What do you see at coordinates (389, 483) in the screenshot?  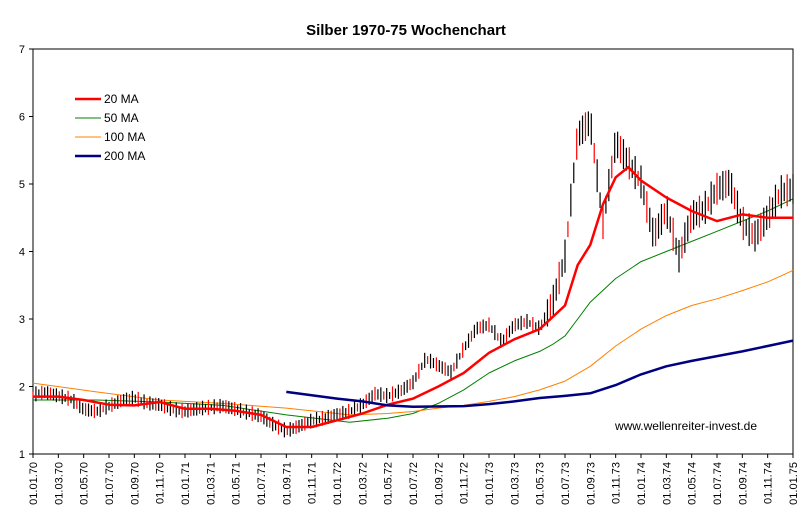 I see `x-tick-label: 01.05.72` at bounding box center [389, 483].